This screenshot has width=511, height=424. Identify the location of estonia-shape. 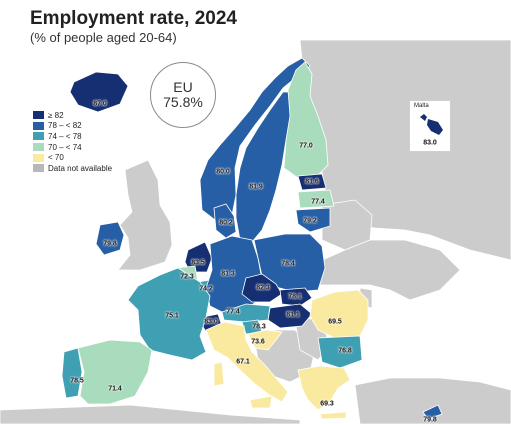
(312, 182).